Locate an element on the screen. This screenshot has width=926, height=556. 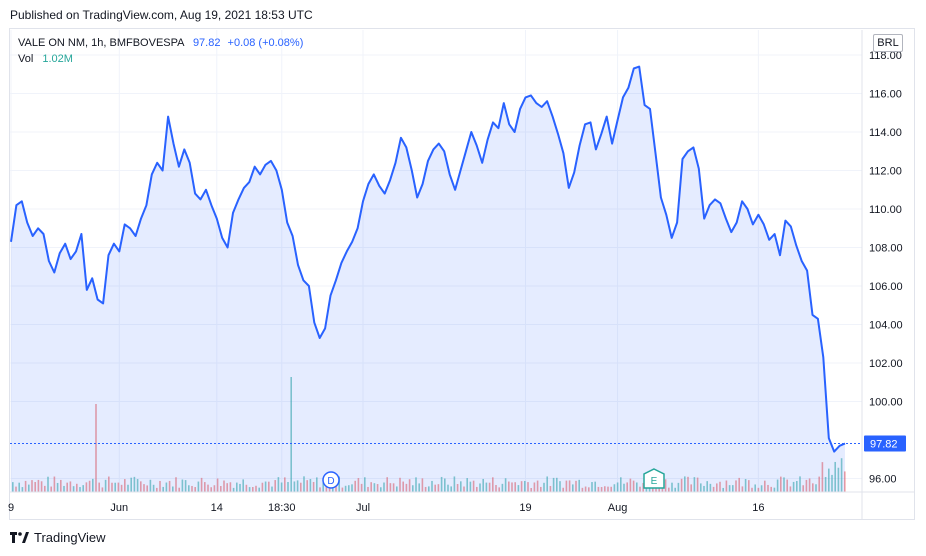
y-tick-label: 110.00 is located at coordinates (885, 210).